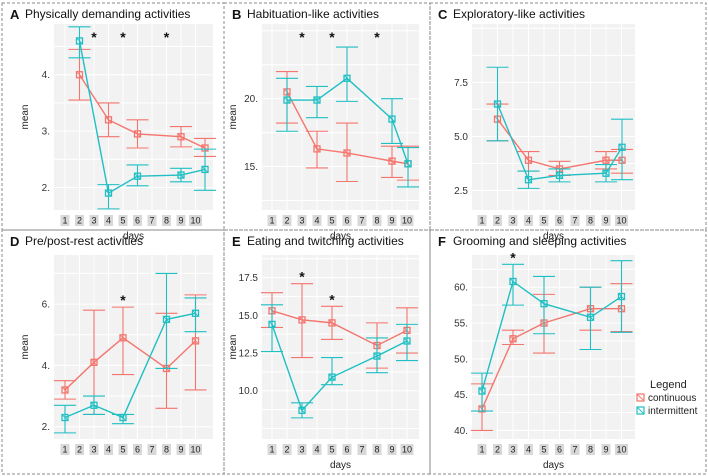 The height and width of the screenshot is (476, 708). I want to click on x-tick-label: 2, so click(79, 450).